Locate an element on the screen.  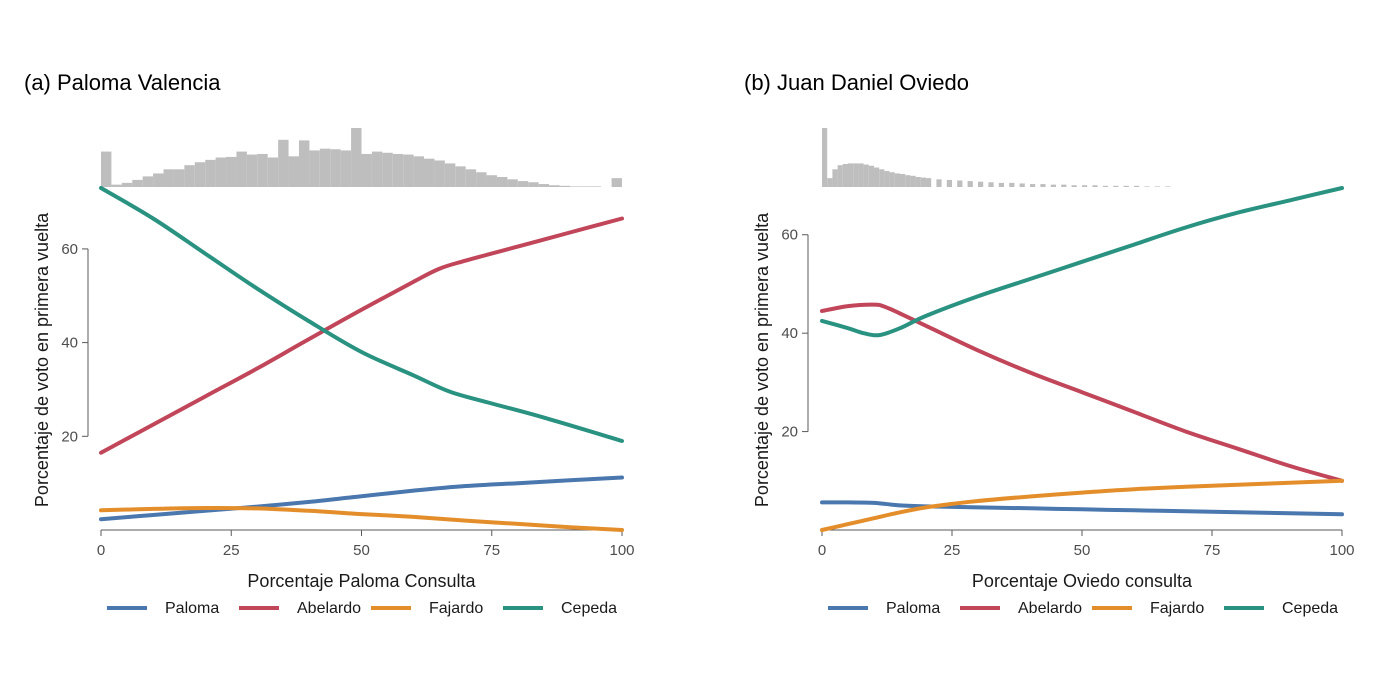
x-tick-label: 50 is located at coordinates (1082, 550).